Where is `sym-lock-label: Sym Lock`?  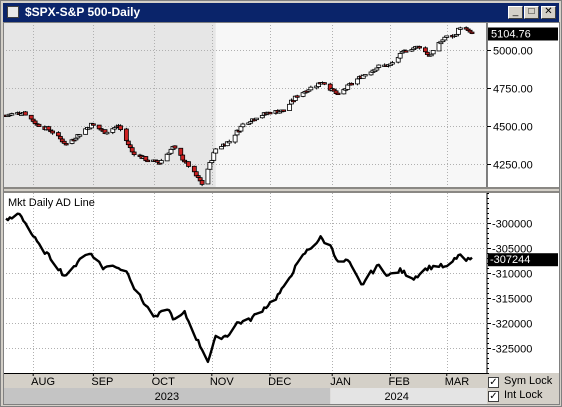 sym-lock-label: Sym Lock is located at coordinates (528, 381).